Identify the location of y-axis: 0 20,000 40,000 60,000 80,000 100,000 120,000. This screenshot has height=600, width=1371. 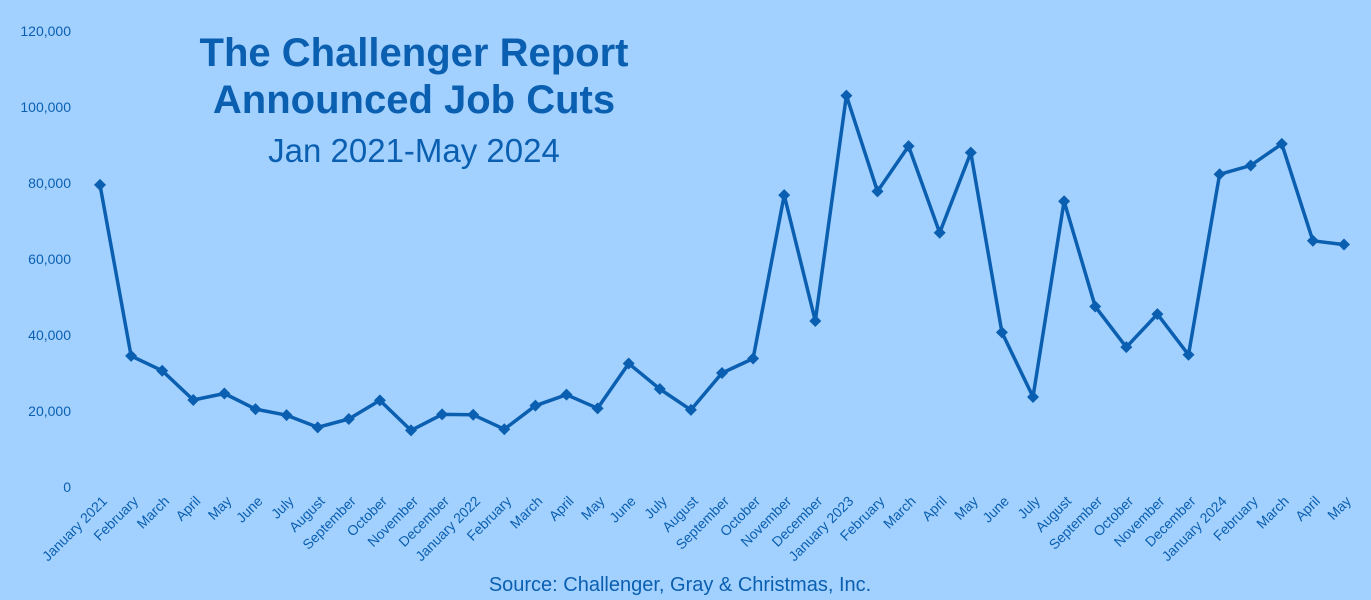
(45, 259).